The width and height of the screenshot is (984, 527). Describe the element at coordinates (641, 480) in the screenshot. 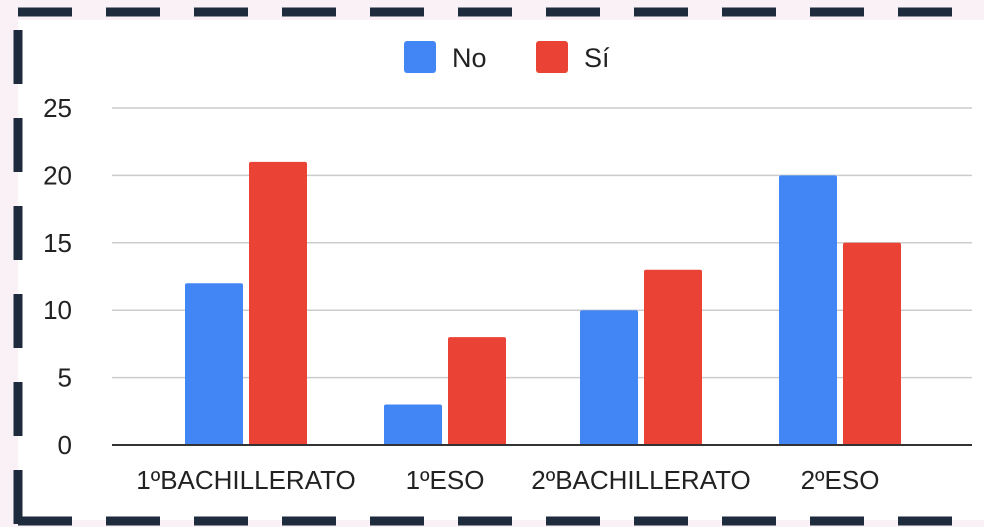

I see `x-tick-label-3: 2ºBACHILLERATO` at that location.